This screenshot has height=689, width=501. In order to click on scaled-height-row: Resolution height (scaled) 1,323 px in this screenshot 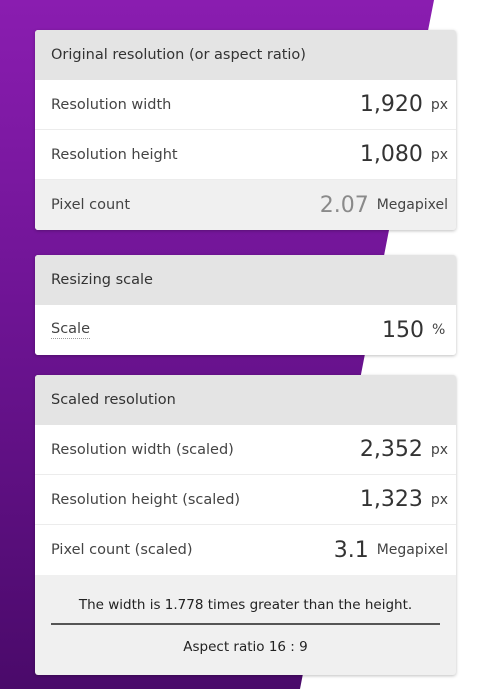, I will do `click(245, 500)`.